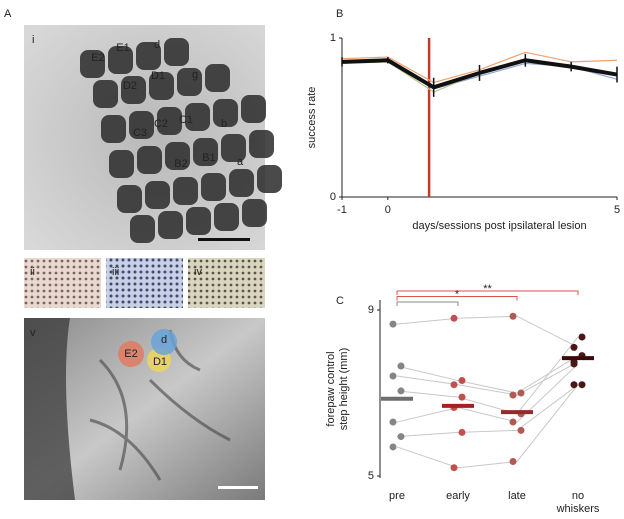 This screenshot has height=519, width=624. Describe the element at coordinates (333, 197) in the screenshot. I see `y-tick-label: 0` at that location.